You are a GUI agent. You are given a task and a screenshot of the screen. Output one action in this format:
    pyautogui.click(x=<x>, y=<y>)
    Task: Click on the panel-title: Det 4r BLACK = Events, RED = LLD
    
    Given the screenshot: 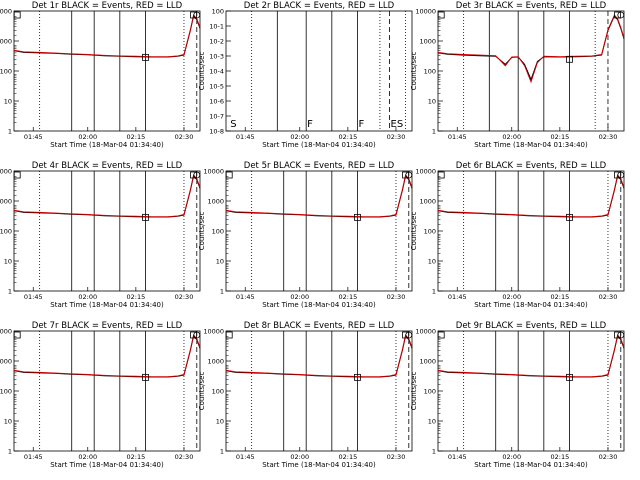 What is the action you would take?
    pyautogui.click(x=107, y=166)
    